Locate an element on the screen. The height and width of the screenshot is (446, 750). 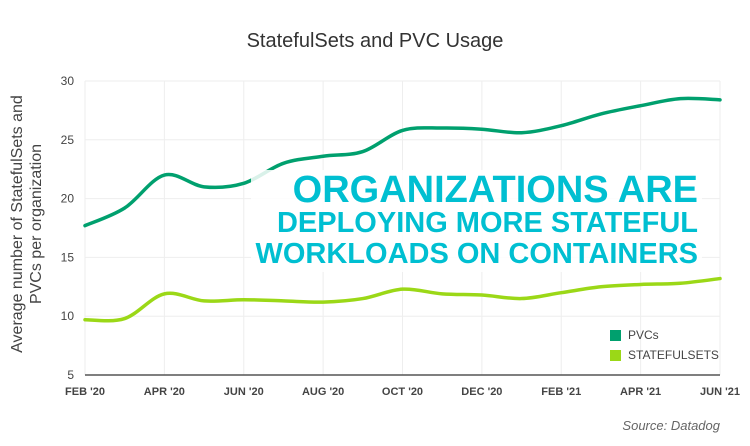
y-tick-label: 5 is located at coordinates (70, 375).